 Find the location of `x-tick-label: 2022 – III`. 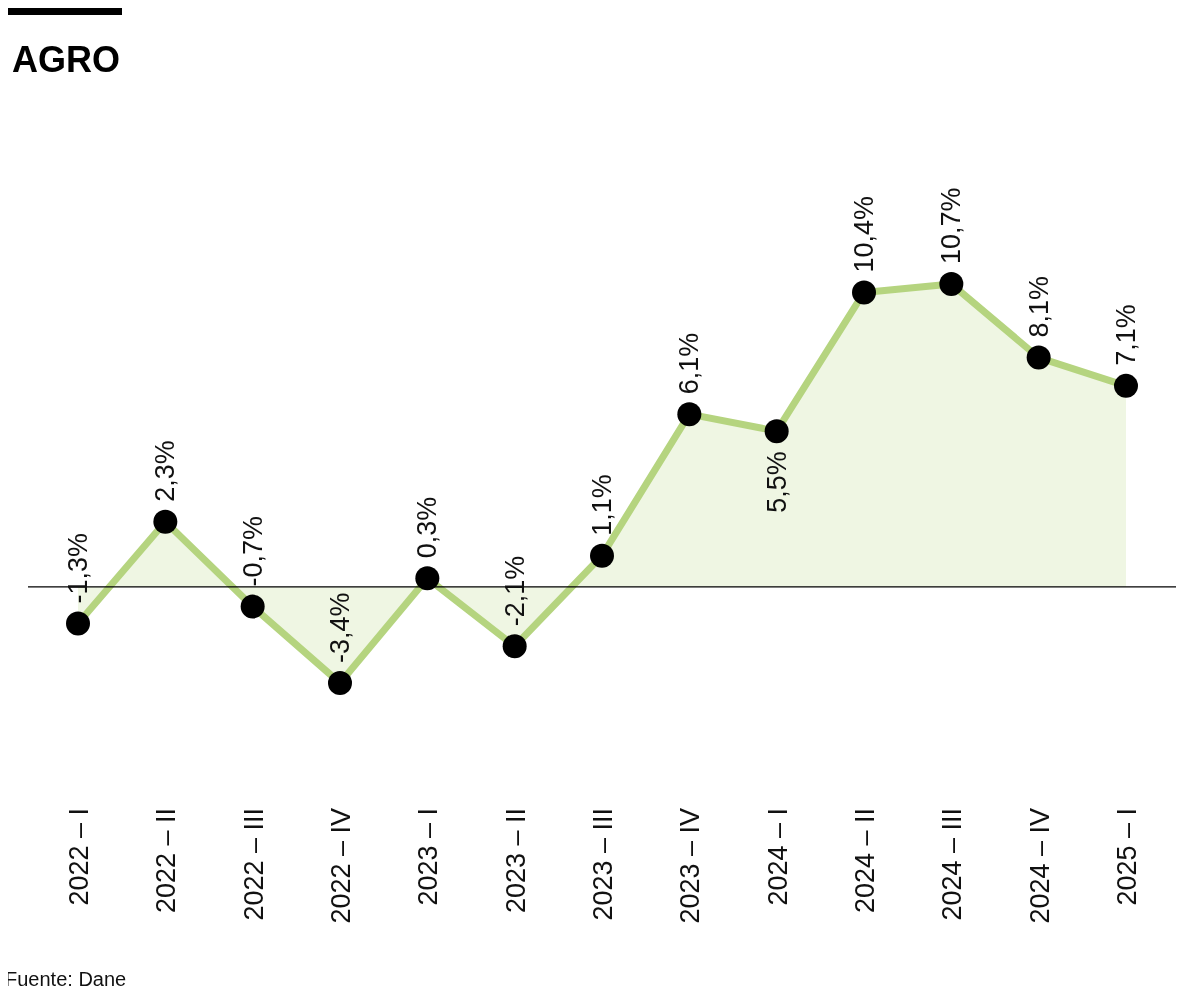

x-tick-label: 2022 – III is located at coordinates (253, 864).